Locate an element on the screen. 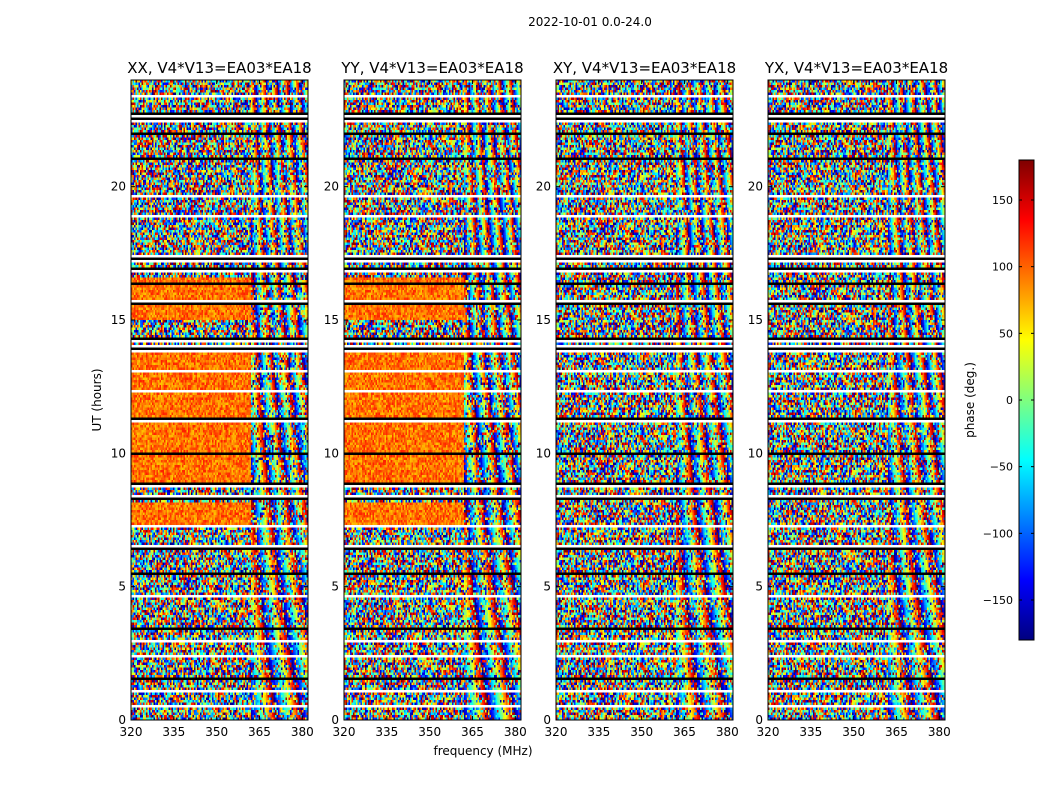 The width and height of the screenshot is (1050, 800). colorbar-label: phase (deg.) is located at coordinates (970, 400).